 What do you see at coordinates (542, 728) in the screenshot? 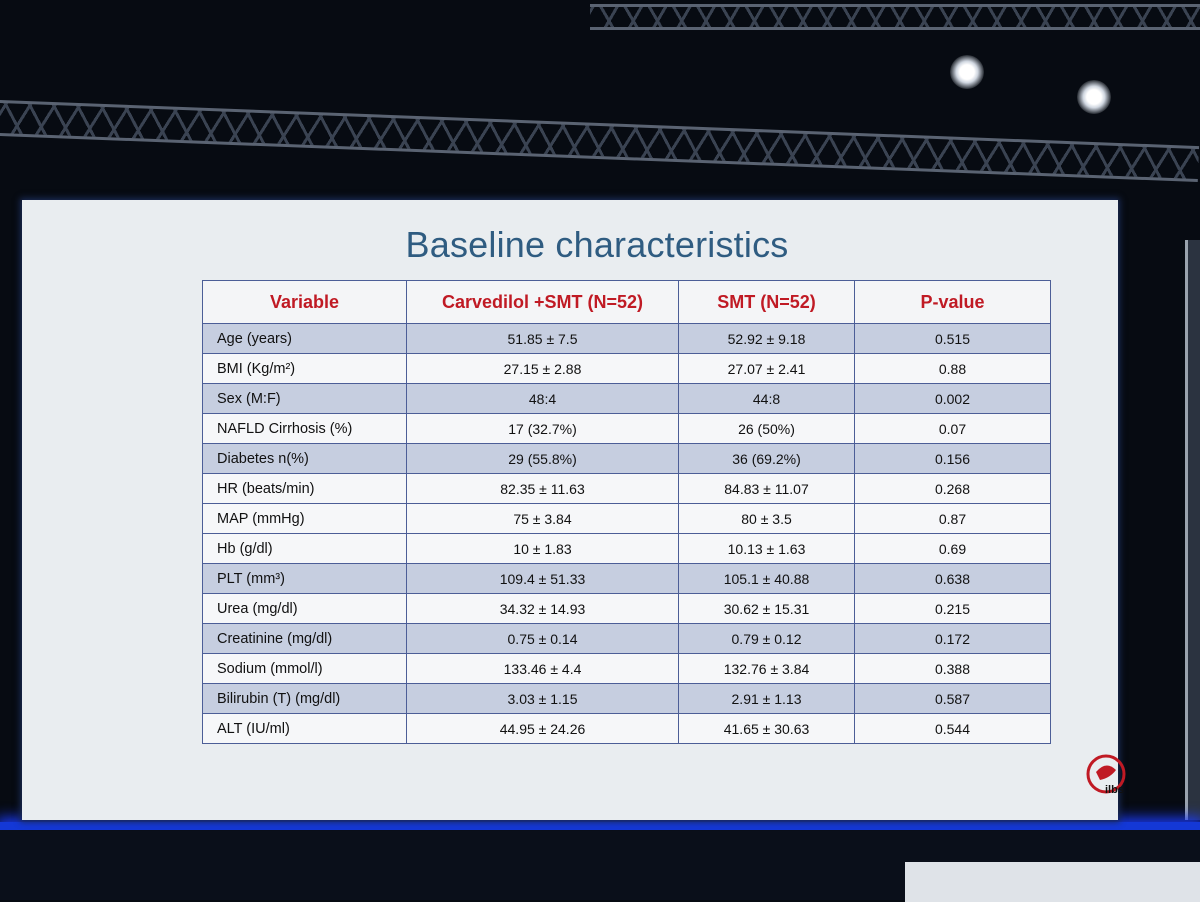
I see `cell-carvedilol-smt: 44.95 ± 24.26` at bounding box center [542, 728].